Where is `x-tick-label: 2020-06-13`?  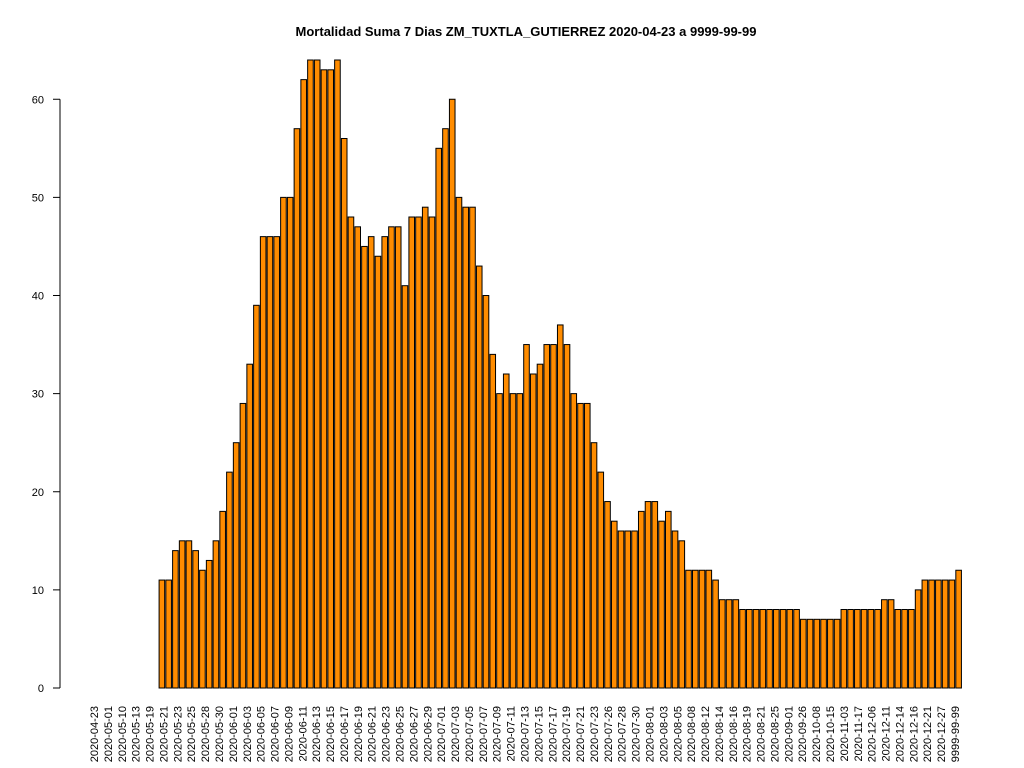
x-tick-label: 2020-06-13 is located at coordinates (317, 734).